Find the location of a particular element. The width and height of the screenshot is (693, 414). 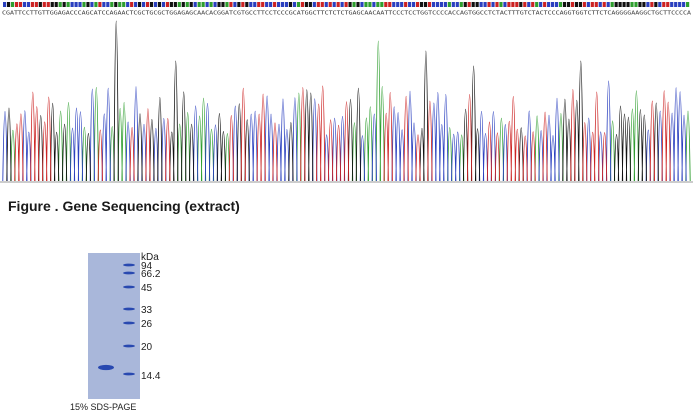

gel-caption: 15% SDS-PAGE is located at coordinates (103, 407).